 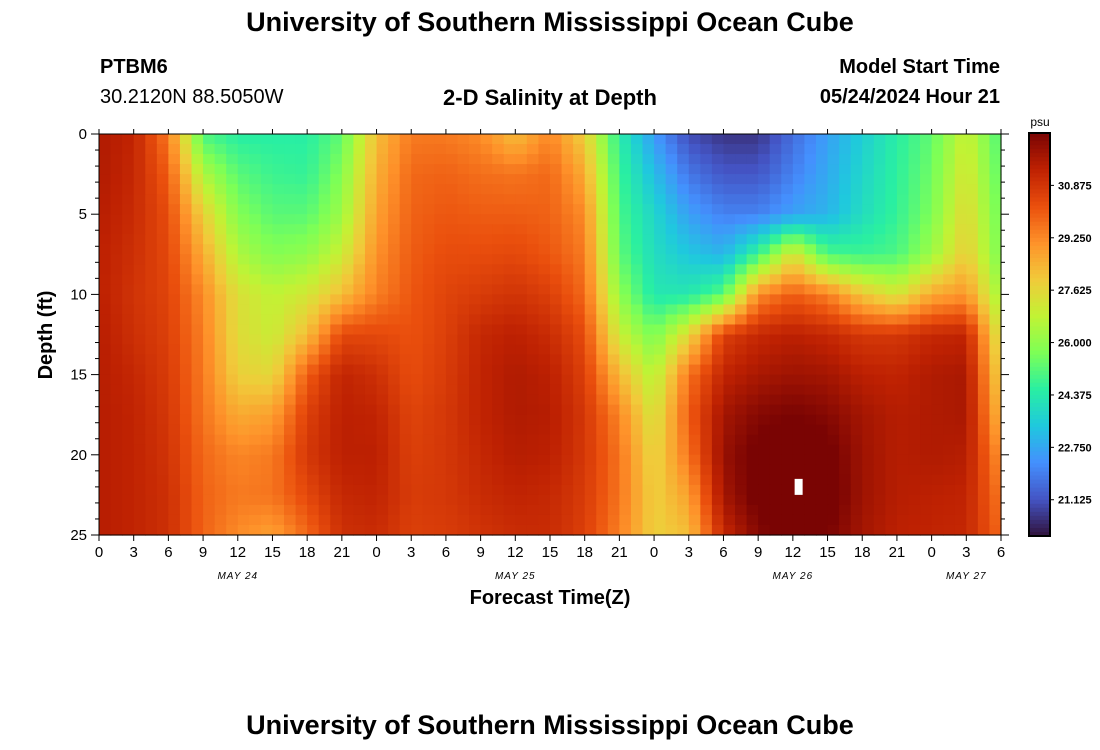 I want to click on x-tick-label: 18, so click(x=862, y=552).